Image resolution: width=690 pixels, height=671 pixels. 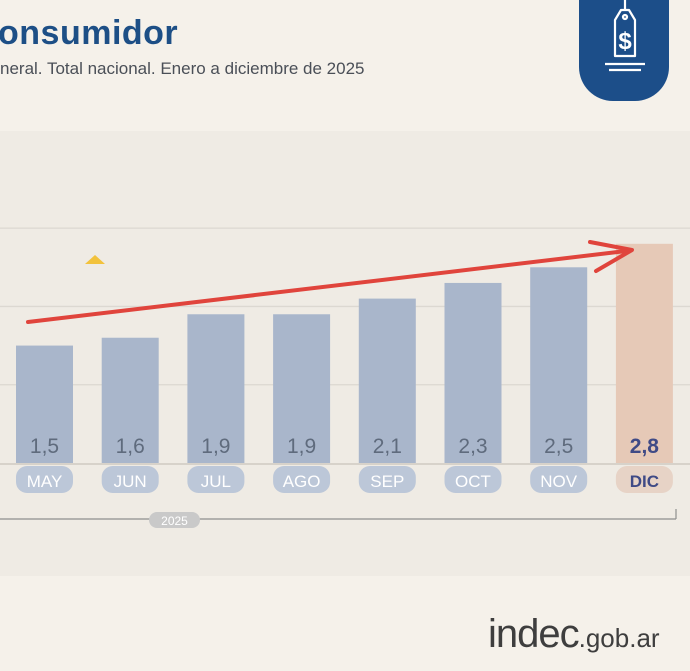 What do you see at coordinates (611, 256) in the screenshot?
I see `trend-arrow-head` at bounding box center [611, 256].